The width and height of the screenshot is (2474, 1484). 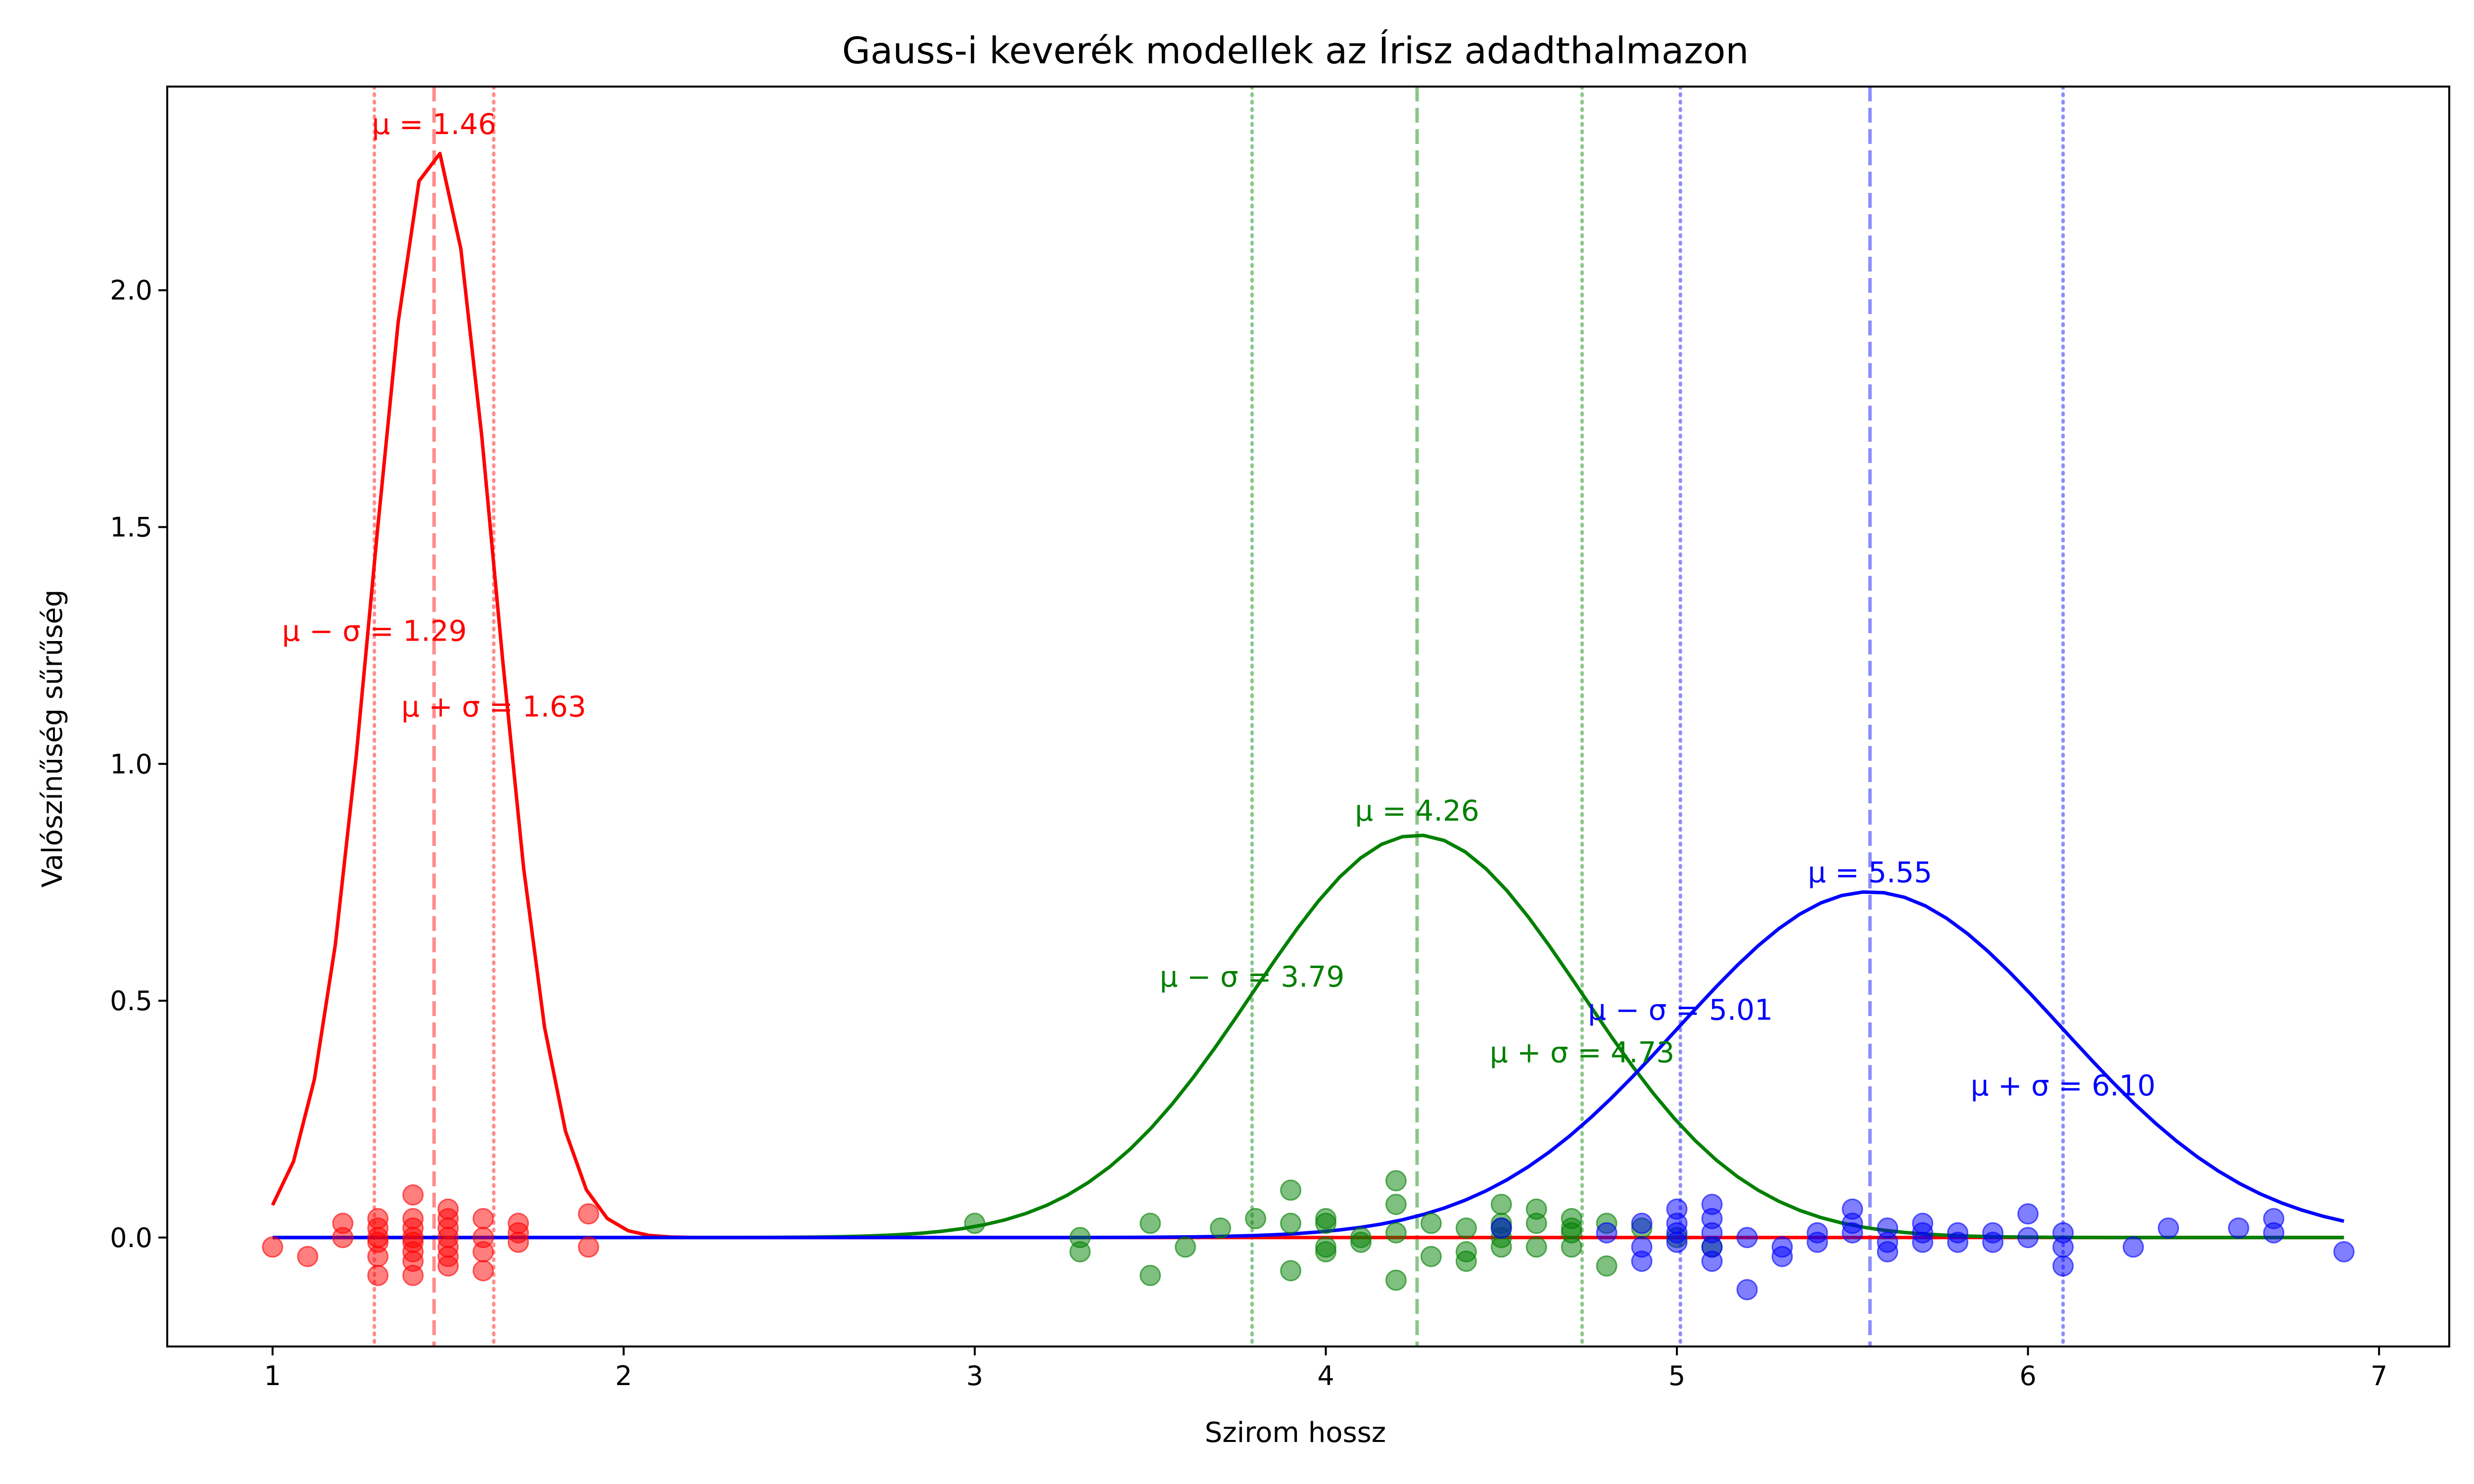 I want to click on x-axis-label: Szirom hossz, so click(x=1295, y=1433).